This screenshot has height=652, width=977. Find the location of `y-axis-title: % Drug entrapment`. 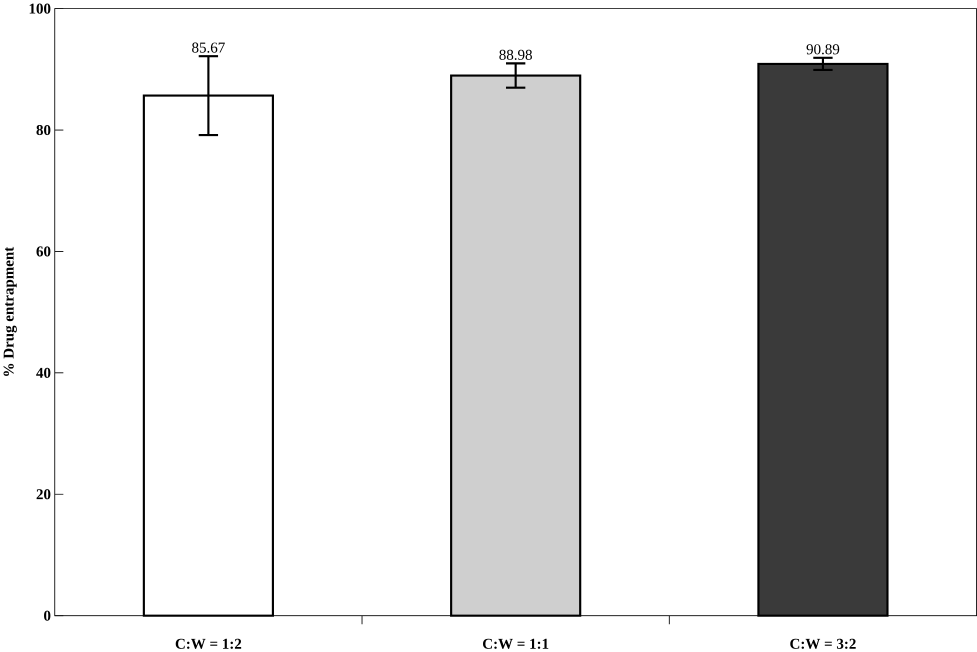

y-axis-title: % Drug entrapment is located at coordinates (10, 311).